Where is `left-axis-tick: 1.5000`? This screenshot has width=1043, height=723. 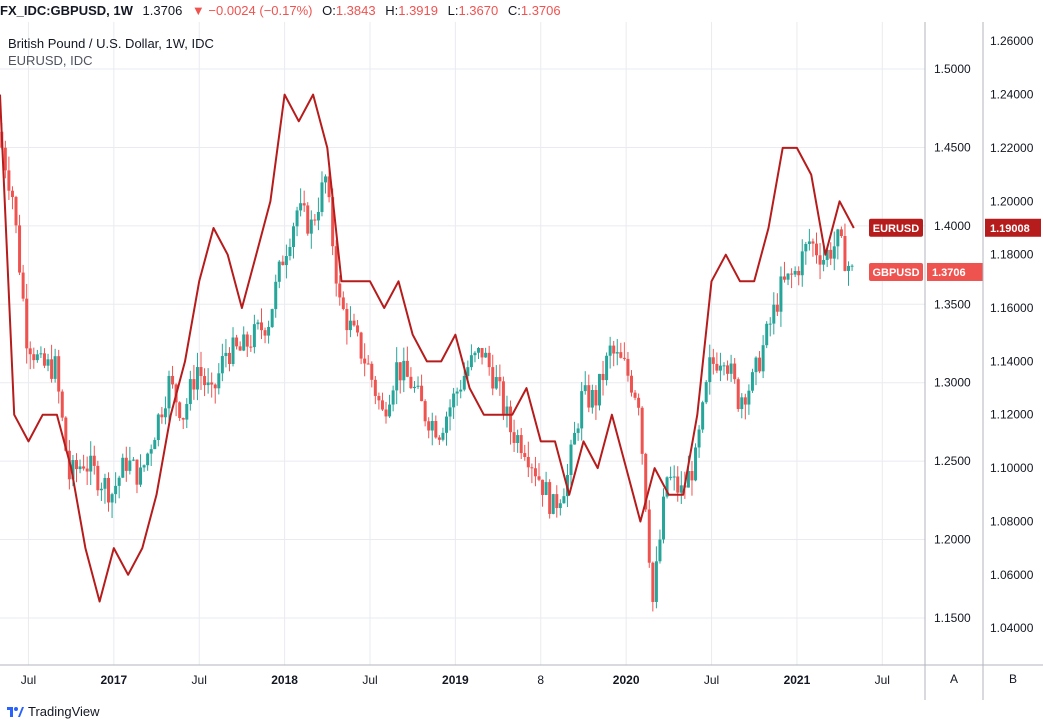
left-axis-tick: 1.5000 is located at coordinates (952, 69).